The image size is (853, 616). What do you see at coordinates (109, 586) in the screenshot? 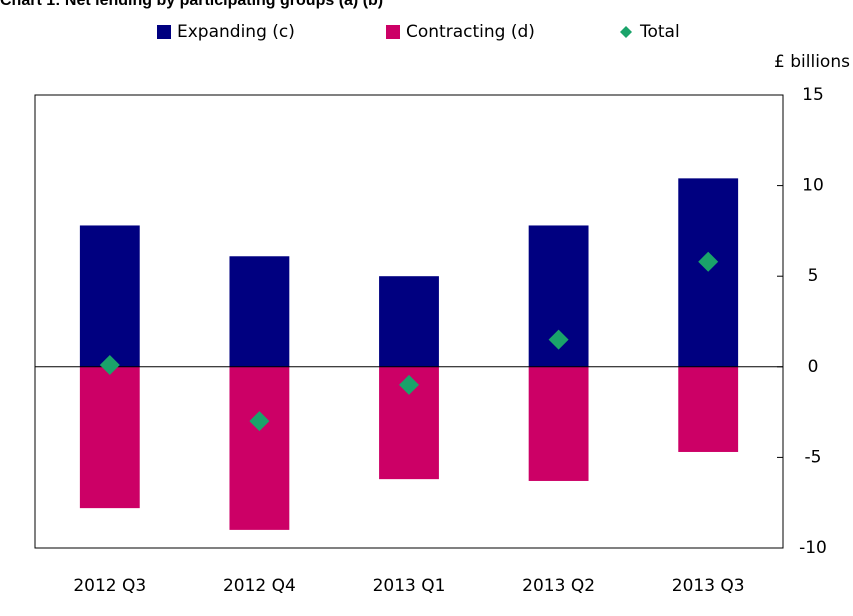
I see `x-tick-label: 2012 Q3` at bounding box center [109, 586].